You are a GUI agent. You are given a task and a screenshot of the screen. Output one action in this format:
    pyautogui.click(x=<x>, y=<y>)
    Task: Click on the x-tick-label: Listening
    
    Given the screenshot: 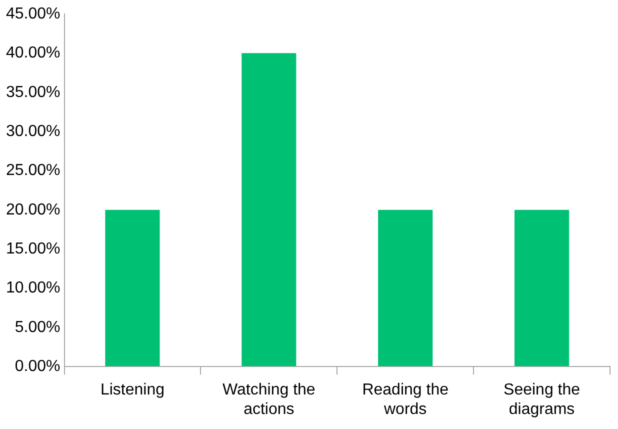 What is the action you would take?
    pyautogui.click(x=132, y=390)
    